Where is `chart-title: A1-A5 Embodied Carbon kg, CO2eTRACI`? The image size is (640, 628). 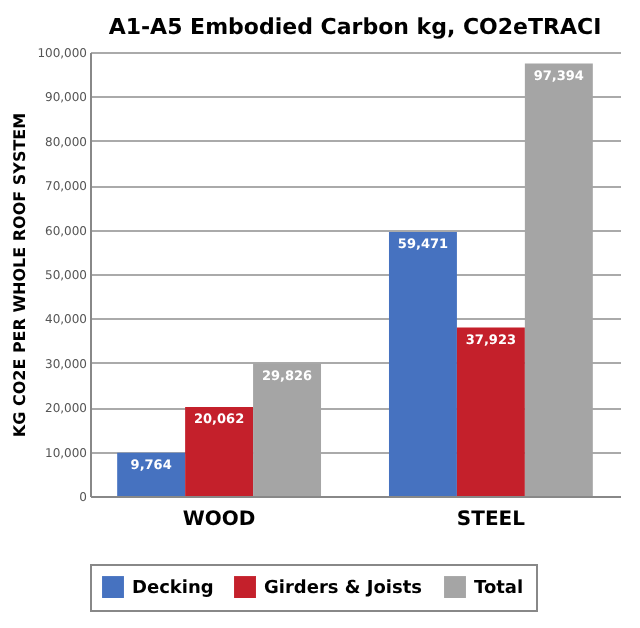 chart-title: A1-A5 Embodied Carbon kg, CO2eTRACI is located at coordinates (355, 27).